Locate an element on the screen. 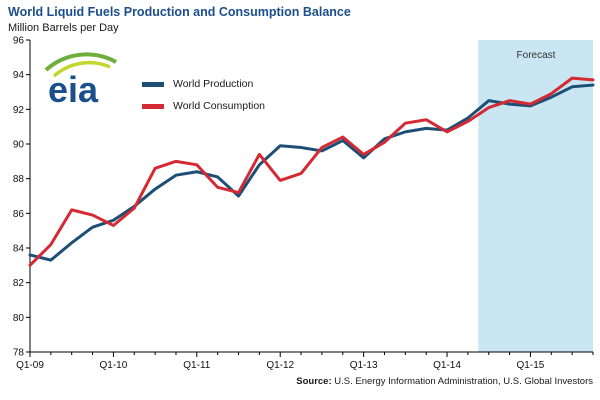  x-tick-label: Q1-13 is located at coordinates (364, 365).